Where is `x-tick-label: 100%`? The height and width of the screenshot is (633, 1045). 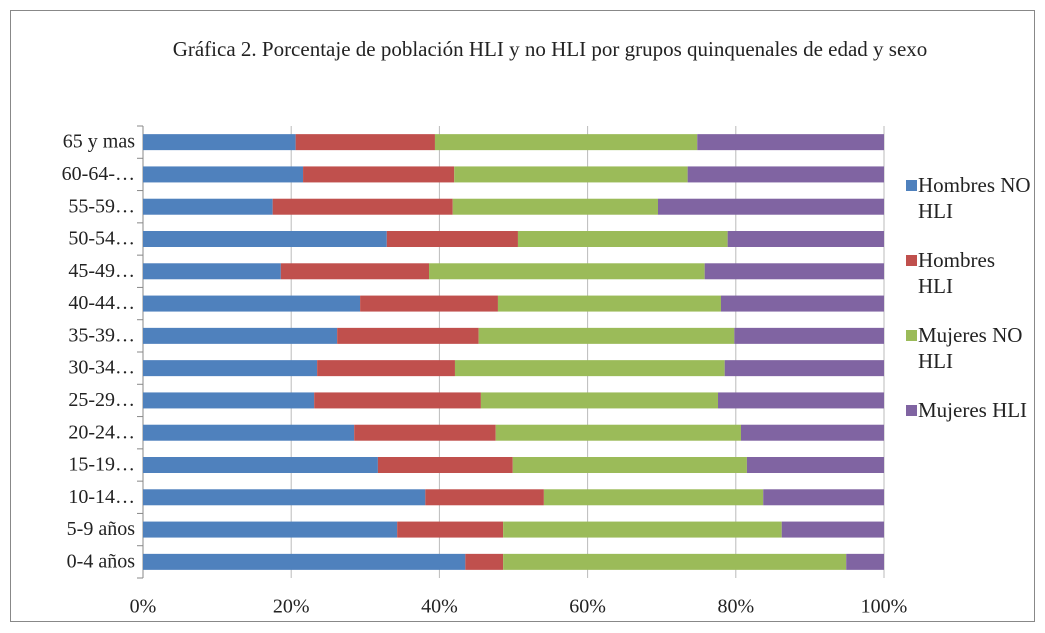
x-tick-label: 100% is located at coordinates (884, 607).